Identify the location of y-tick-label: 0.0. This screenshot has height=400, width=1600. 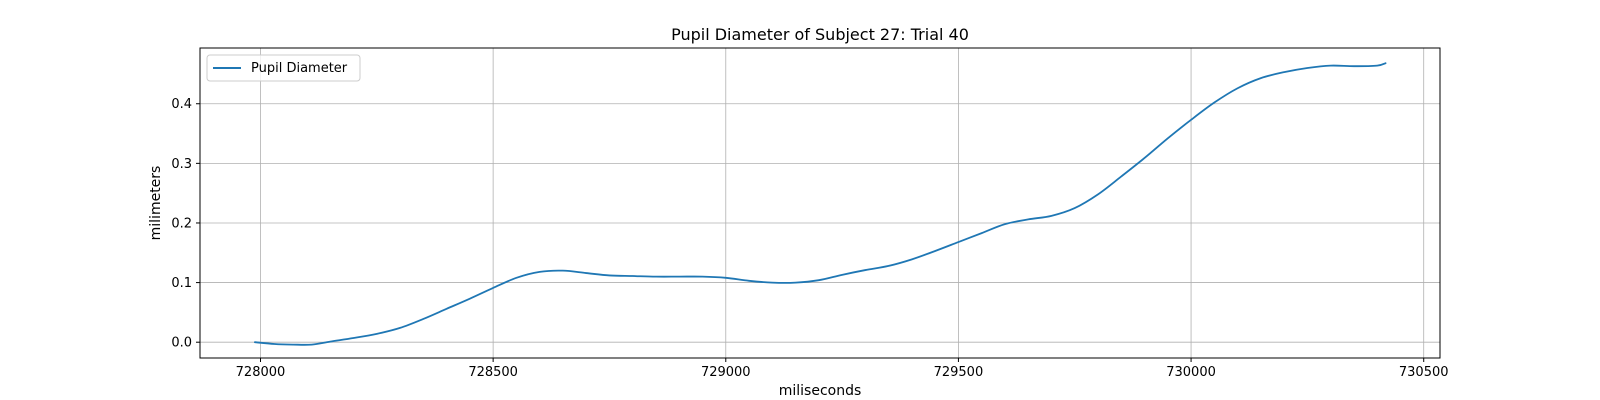
(181, 343).